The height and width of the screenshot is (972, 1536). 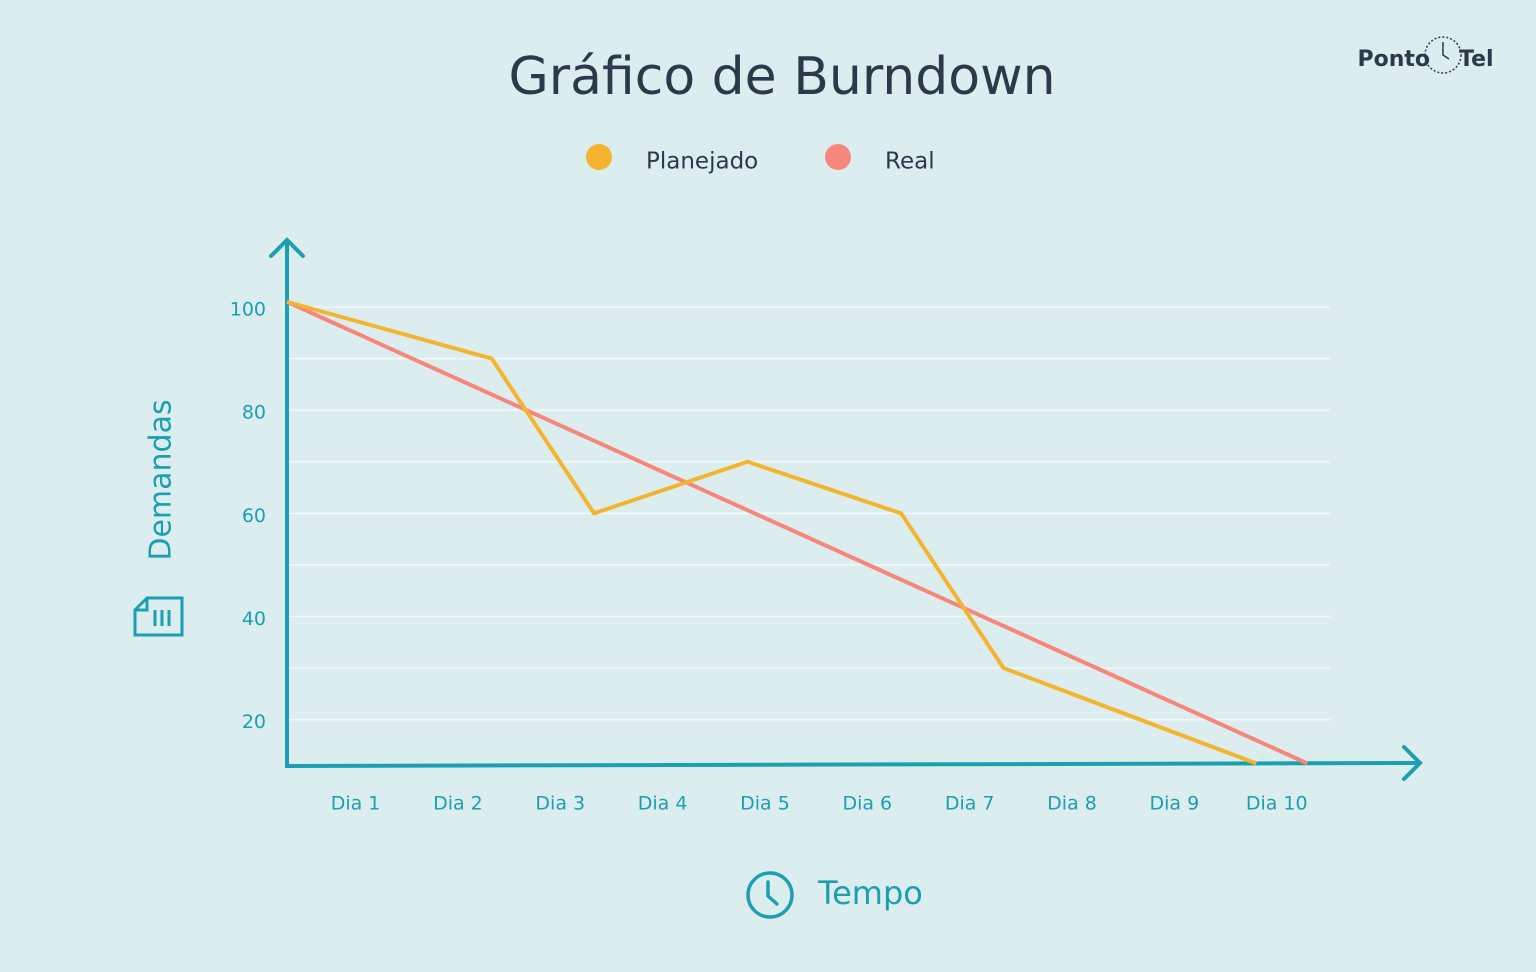 I want to click on x-tick-label: Dia 9, so click(x=1175, y=804).